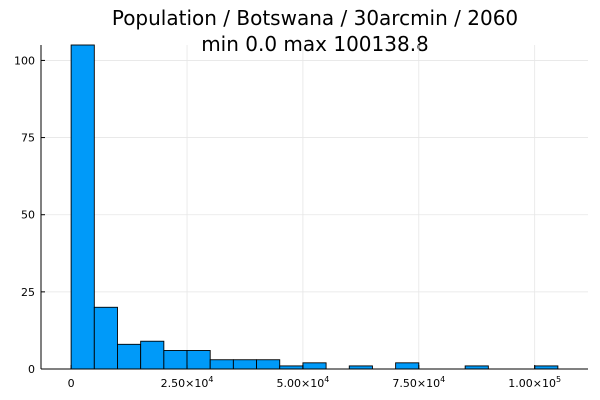 Image resolution: width=600 pixels, height=400 pixels. I want to click on y-tick-label: 75, so click(28, 138).